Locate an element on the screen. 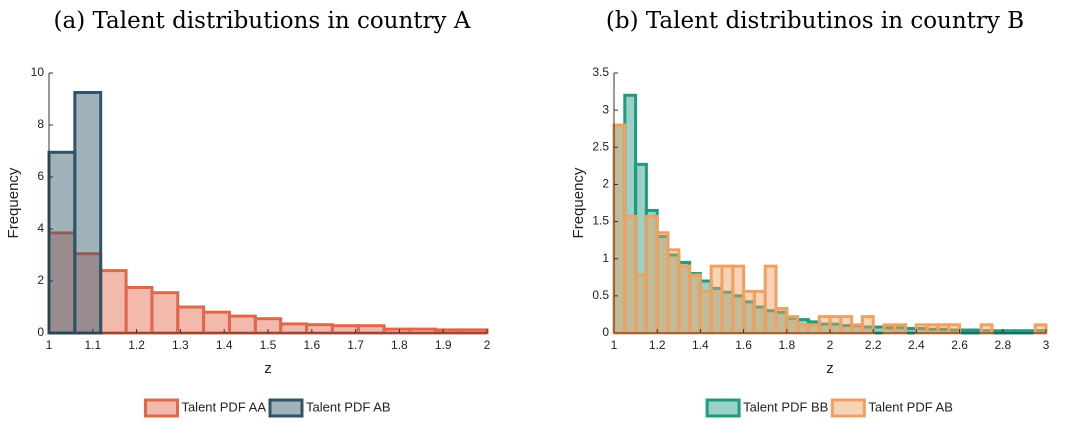  y-tick-label: 4 is located at coordinates (40, 228).